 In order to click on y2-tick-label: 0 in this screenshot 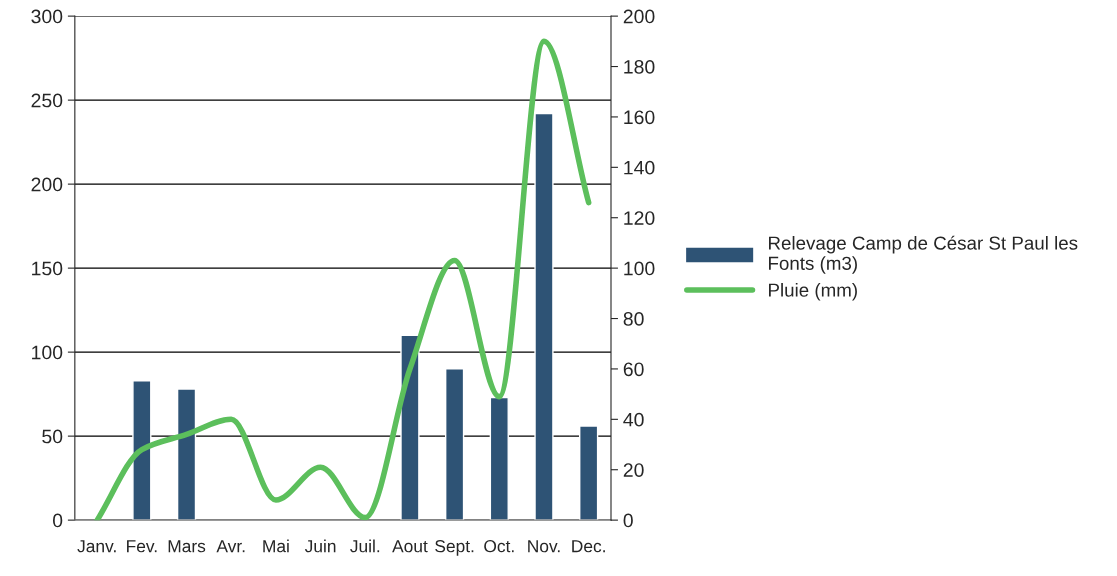, I will do `click(628, 520)`.